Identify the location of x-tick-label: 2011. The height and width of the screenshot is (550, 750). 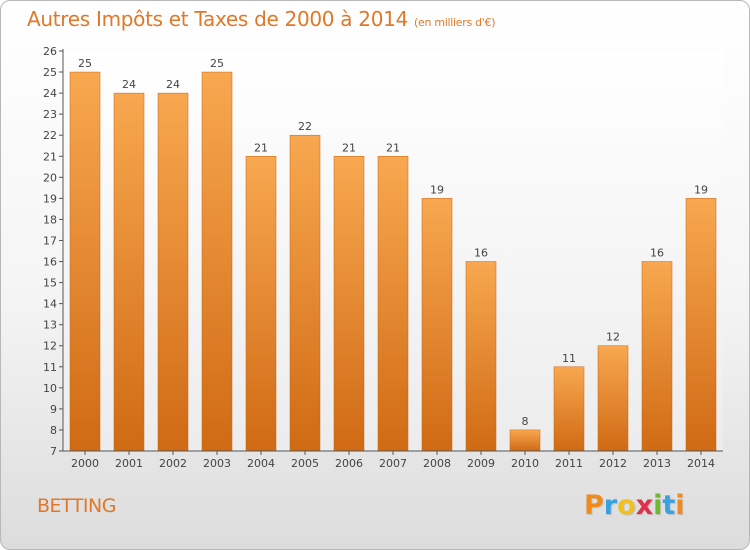
(569, 463).